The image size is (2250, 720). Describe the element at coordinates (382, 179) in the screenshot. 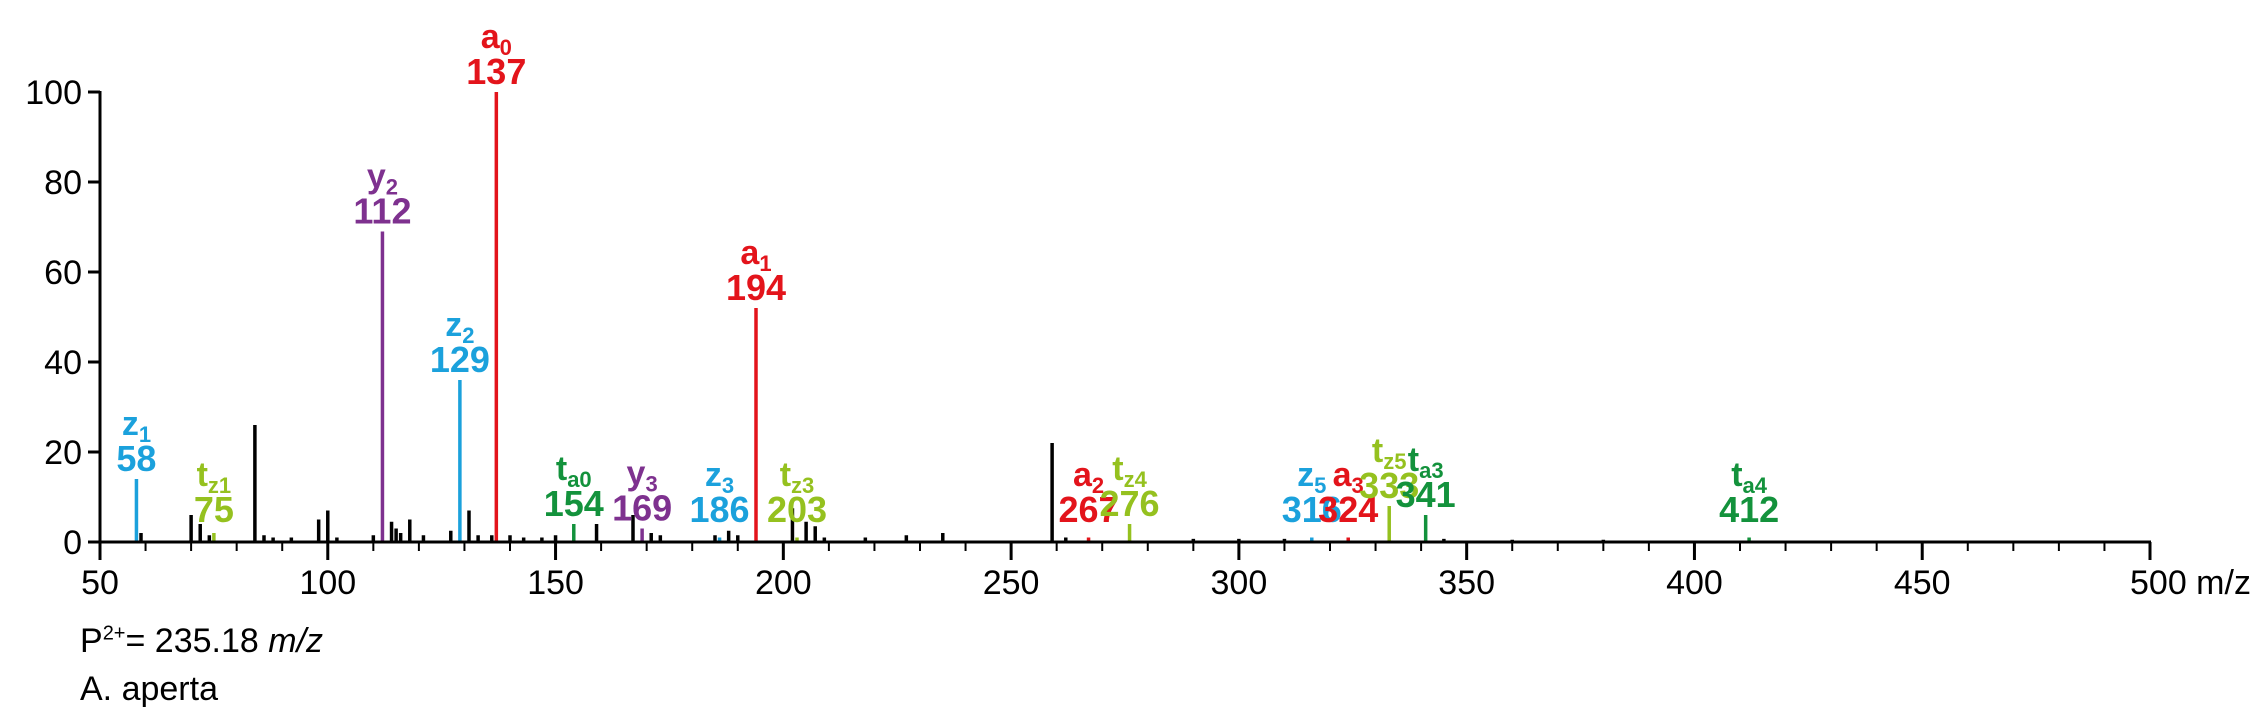

I see `peak-ion-name: y2` at that location.